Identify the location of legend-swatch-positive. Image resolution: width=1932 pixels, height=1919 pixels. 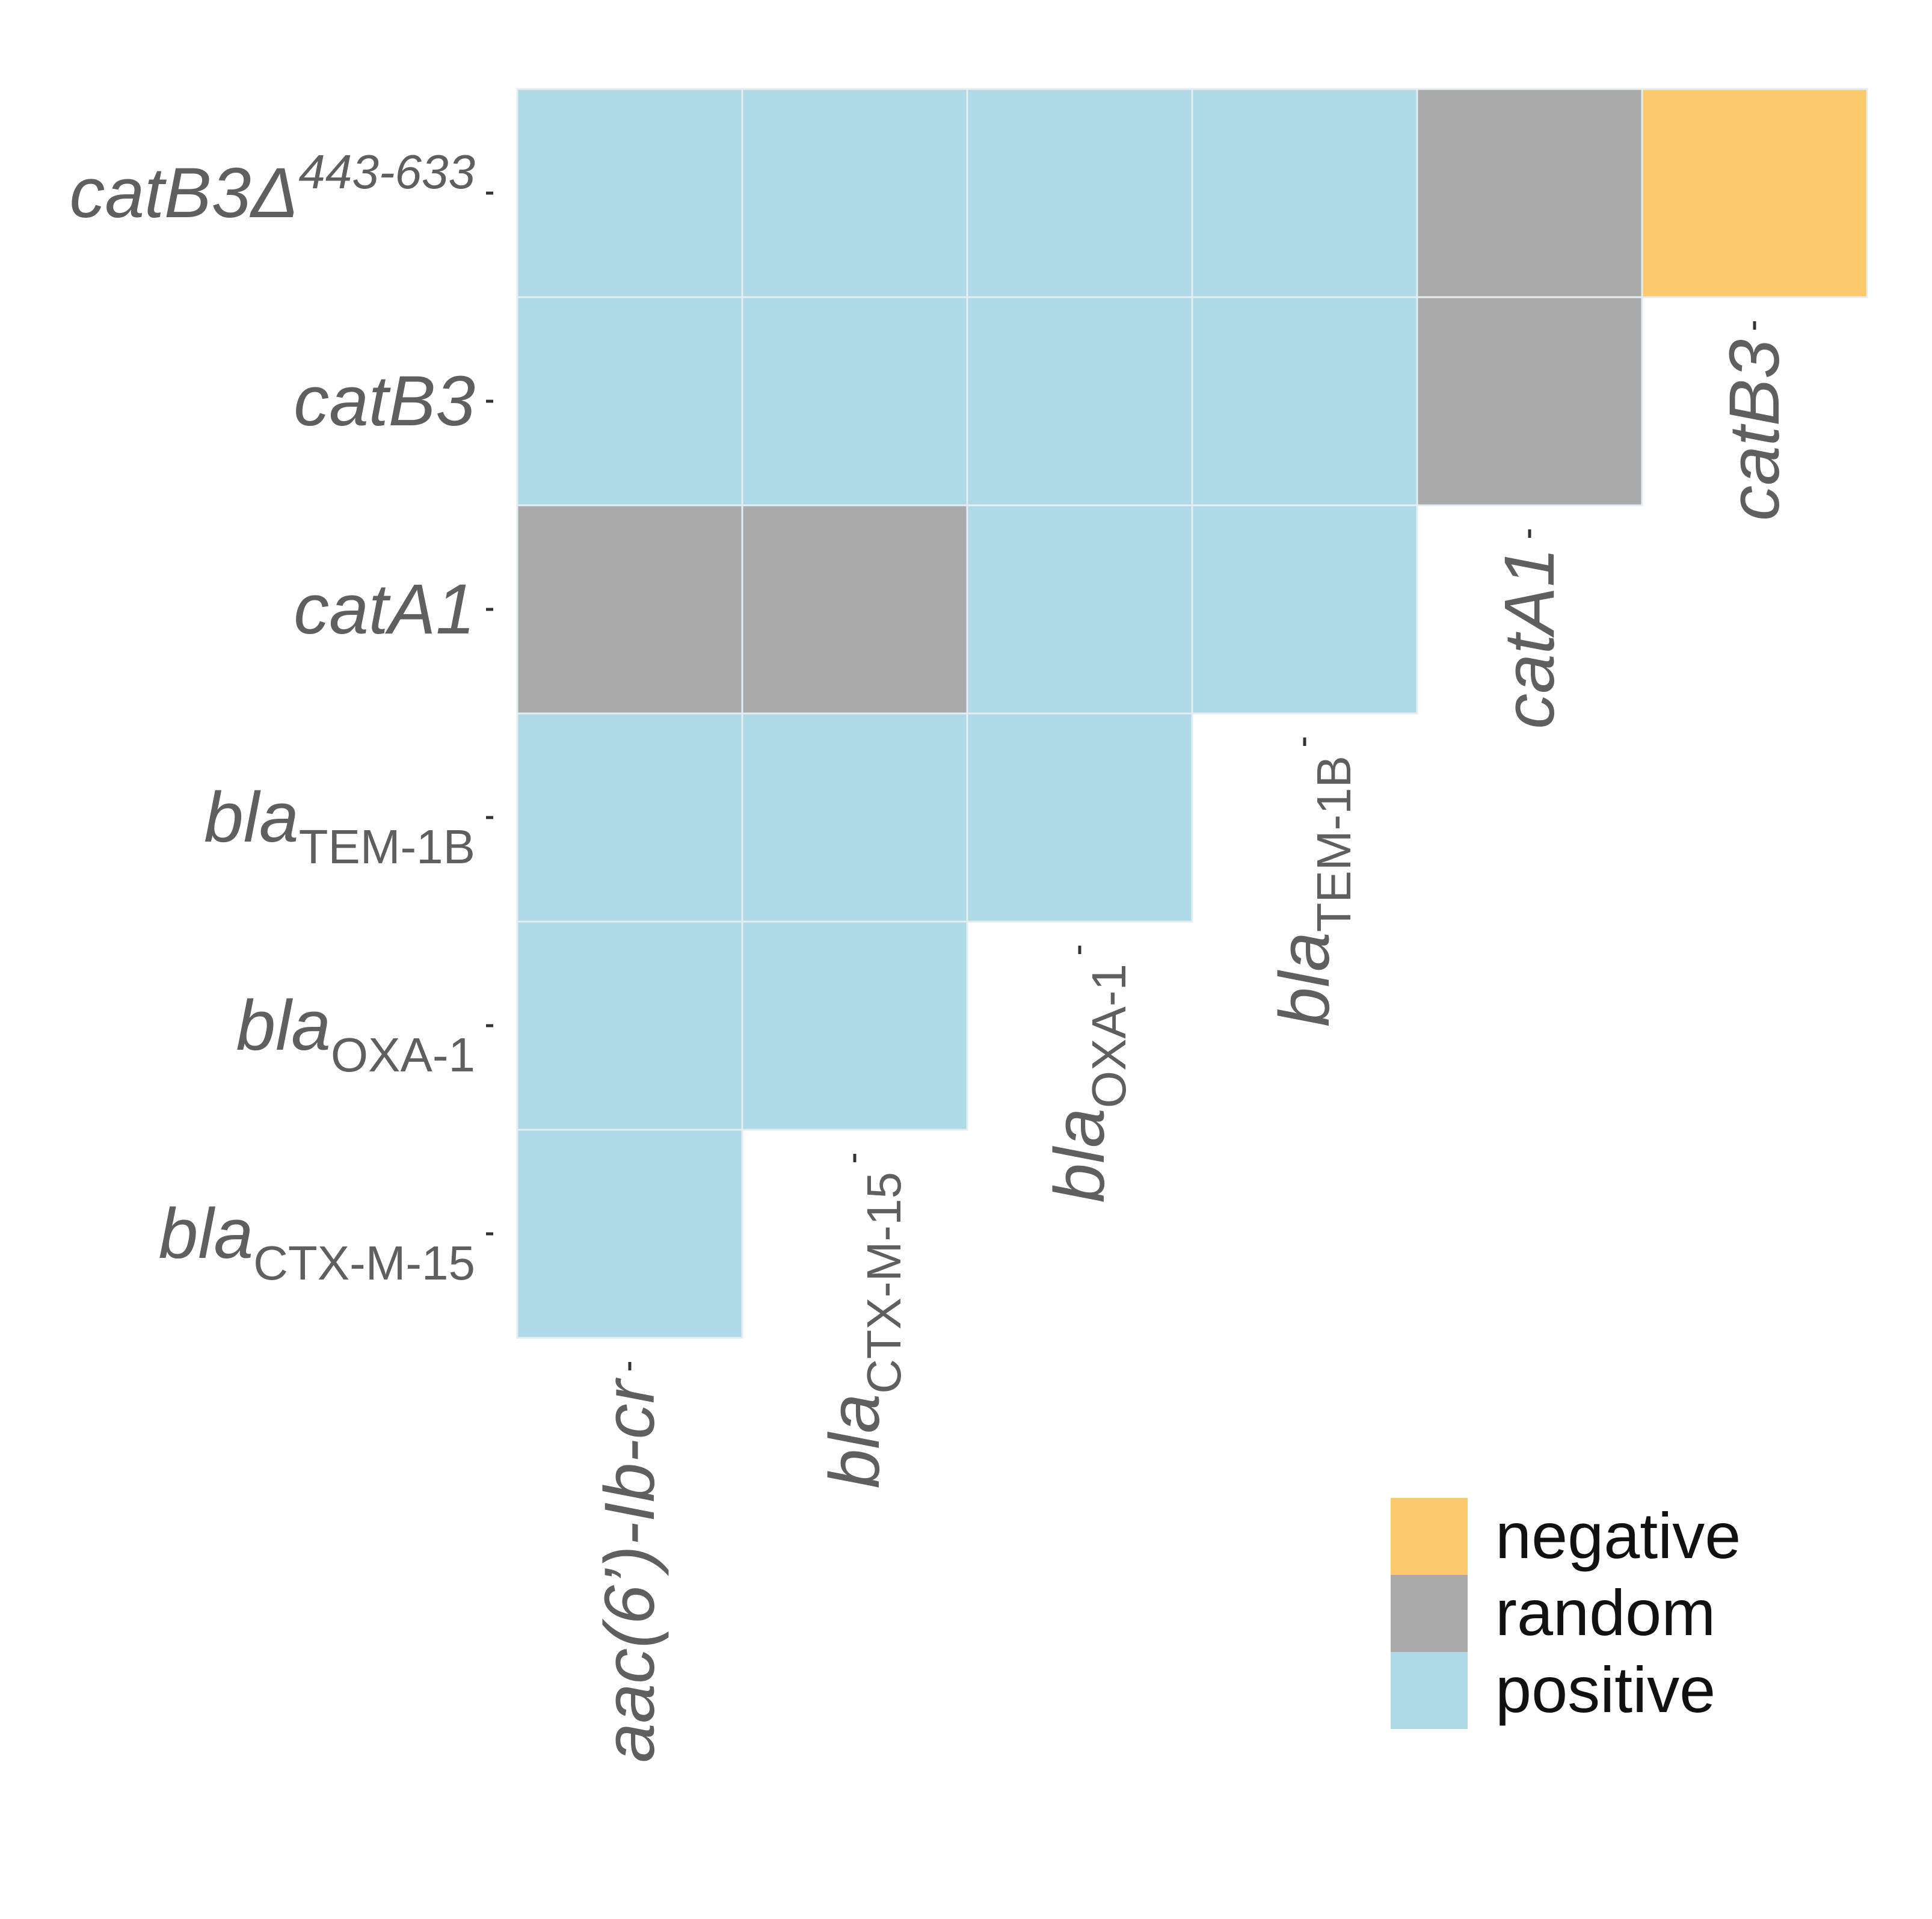
(1429, 1691).